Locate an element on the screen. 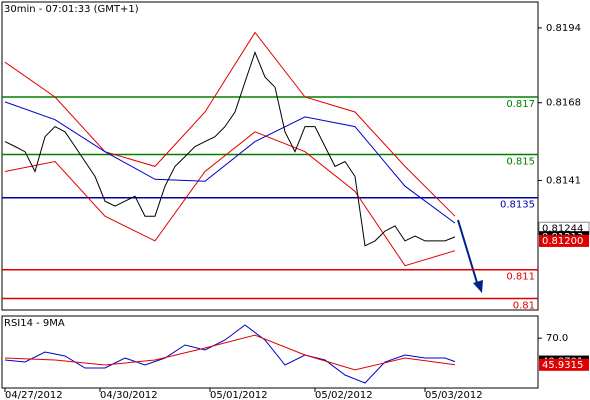 The width and height of the screenshot is (590, 400). rsi-title: RSI14 - 9MA is located at coordinates (34, 323).